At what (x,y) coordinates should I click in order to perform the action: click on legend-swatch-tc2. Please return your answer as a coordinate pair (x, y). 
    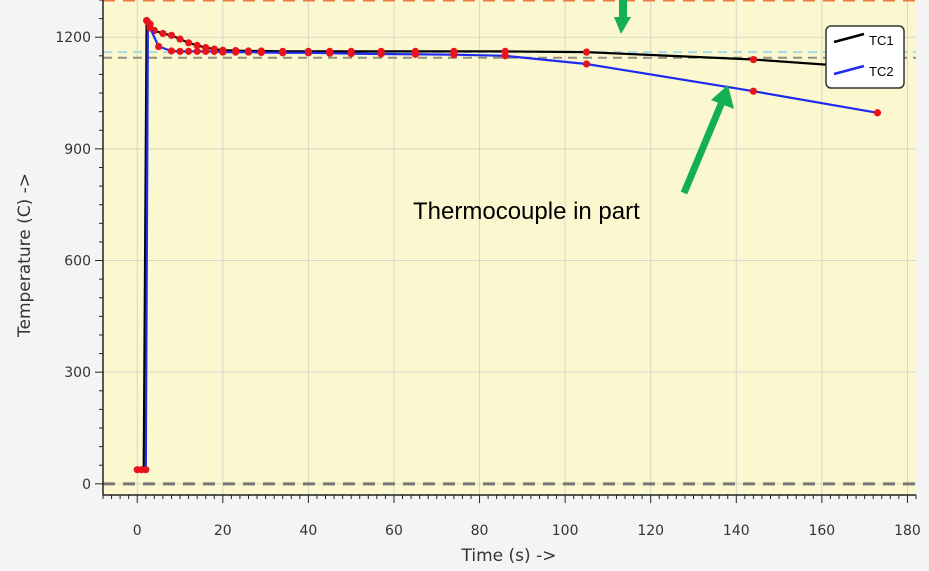
    Looking at the image, I should click on (849, 70).